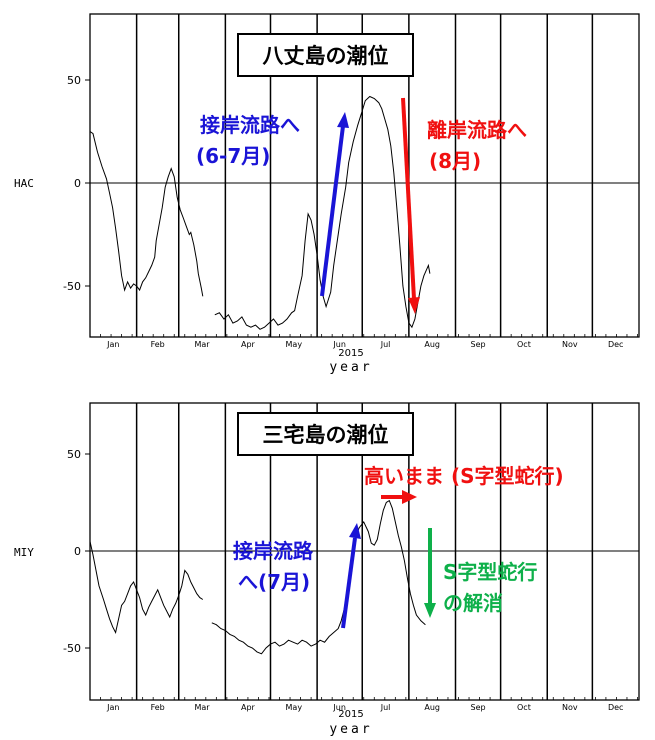 The width and height of the screenshot is (655, 740). I want to click on annotation-offshore-path: 離岸流路へ (8月), so click(464, 205).